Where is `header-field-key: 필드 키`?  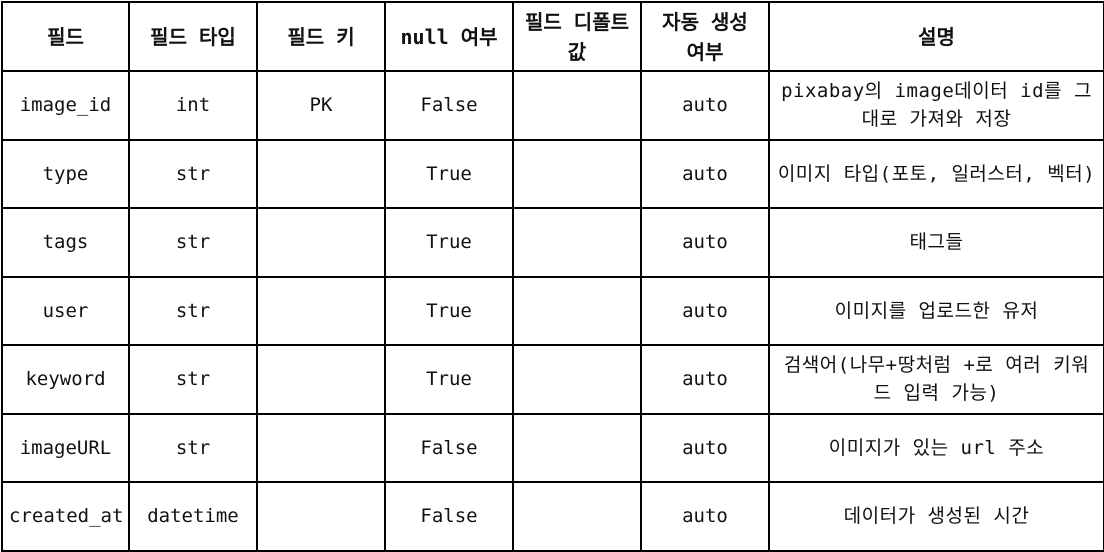
header-field-key: 필드 키 is located at coordinates (321, 36).